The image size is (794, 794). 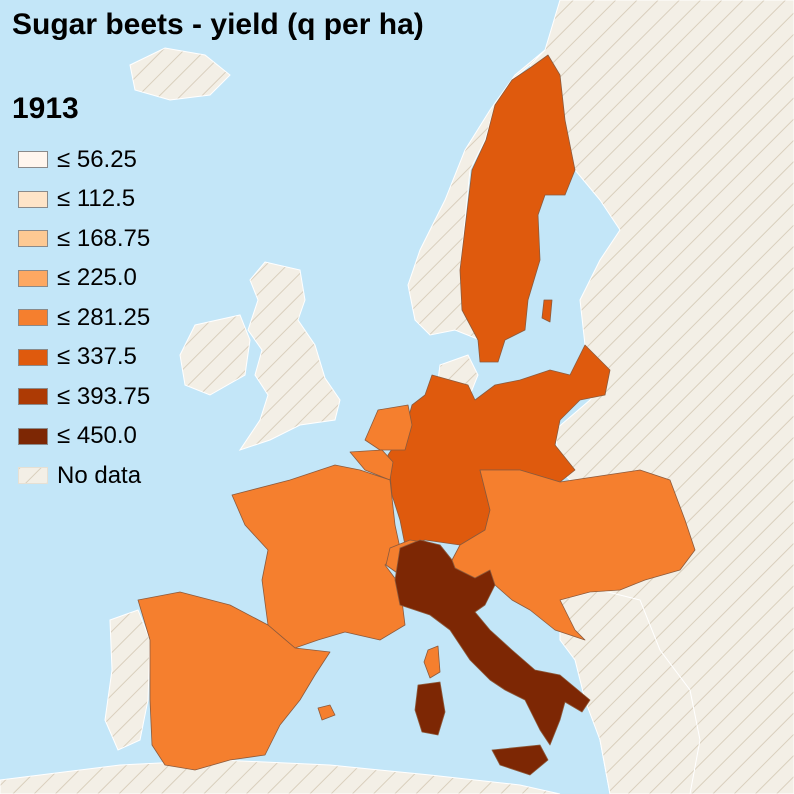 What do you see at coordinates (97, 159) in the screenshot?
I see `legend-label: ≤ 56.25` at bounding box center [97, 159].